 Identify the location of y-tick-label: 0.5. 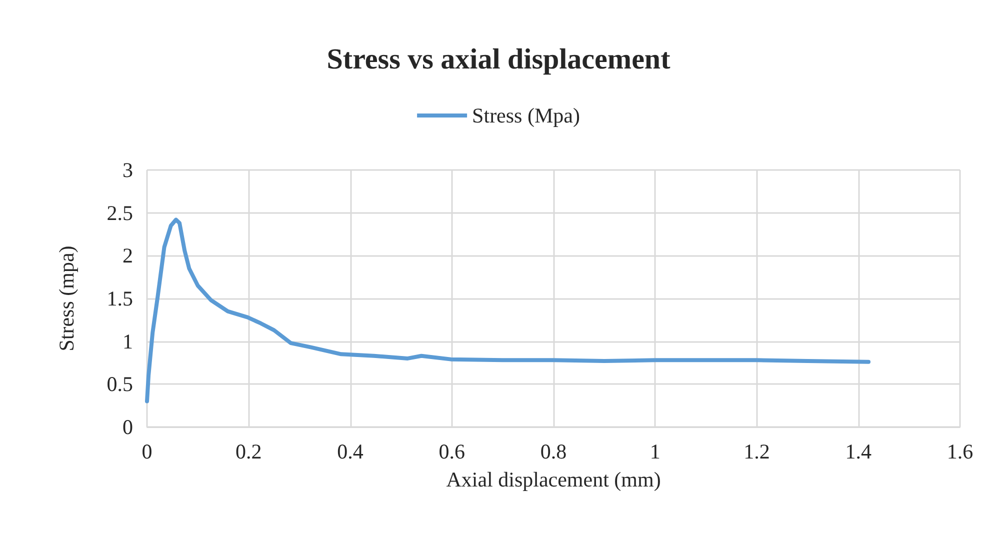
(119, 384).